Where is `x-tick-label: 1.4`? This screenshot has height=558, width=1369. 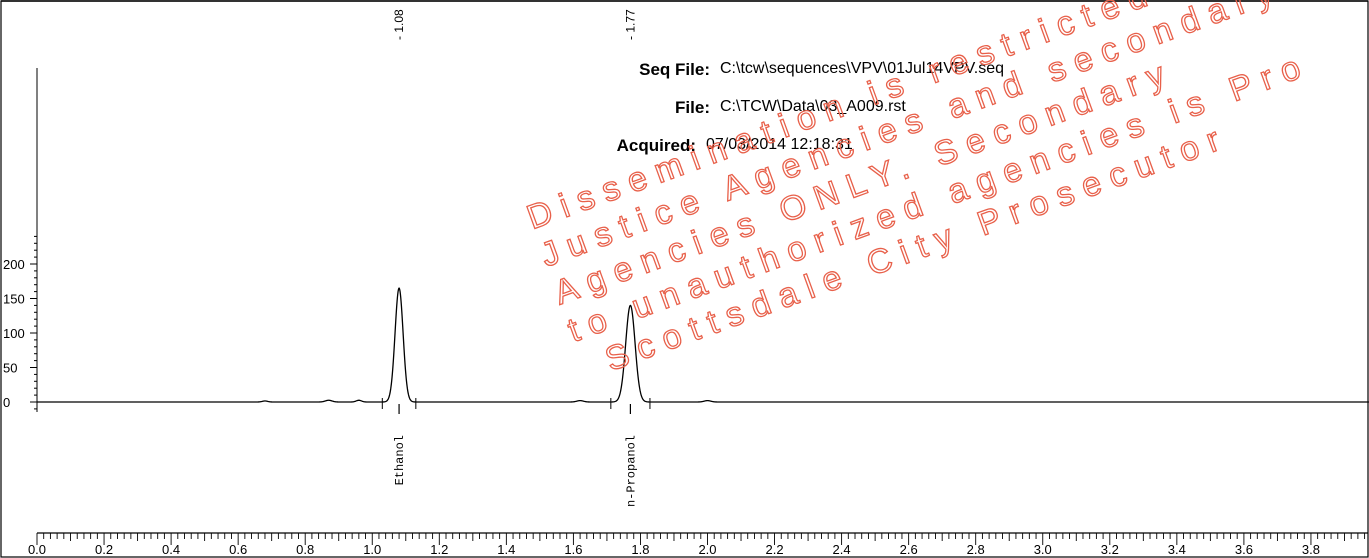
x-tick-label: 1.4 is located at coordinates (506, 549).